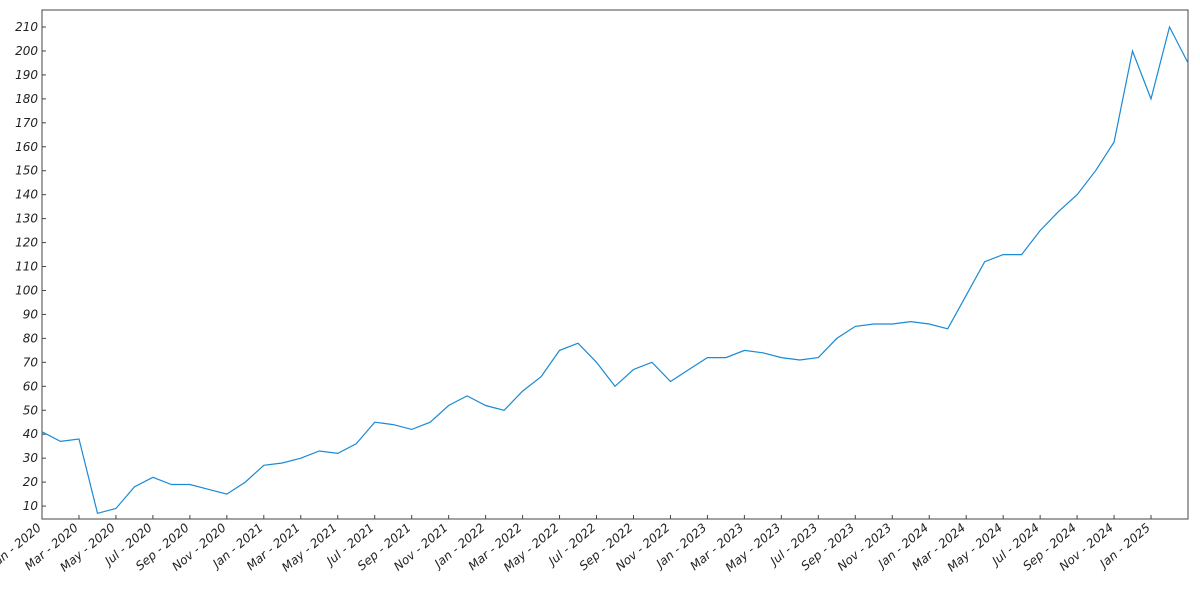 The width and height of the screenshot is (1200, 600). Describe the element at coordinates (26, 75) in the screenshot. I see `y-tick-label: 190` at that location.